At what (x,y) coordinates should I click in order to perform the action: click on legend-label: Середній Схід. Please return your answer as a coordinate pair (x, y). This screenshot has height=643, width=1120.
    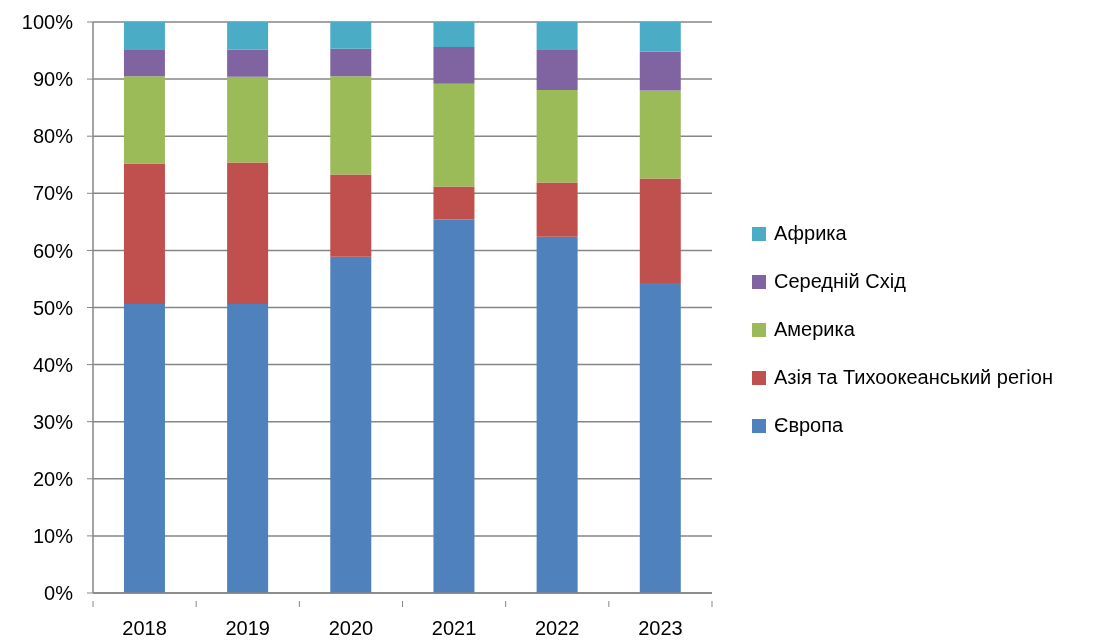
    Looking at the image, I should click on (840, 281).